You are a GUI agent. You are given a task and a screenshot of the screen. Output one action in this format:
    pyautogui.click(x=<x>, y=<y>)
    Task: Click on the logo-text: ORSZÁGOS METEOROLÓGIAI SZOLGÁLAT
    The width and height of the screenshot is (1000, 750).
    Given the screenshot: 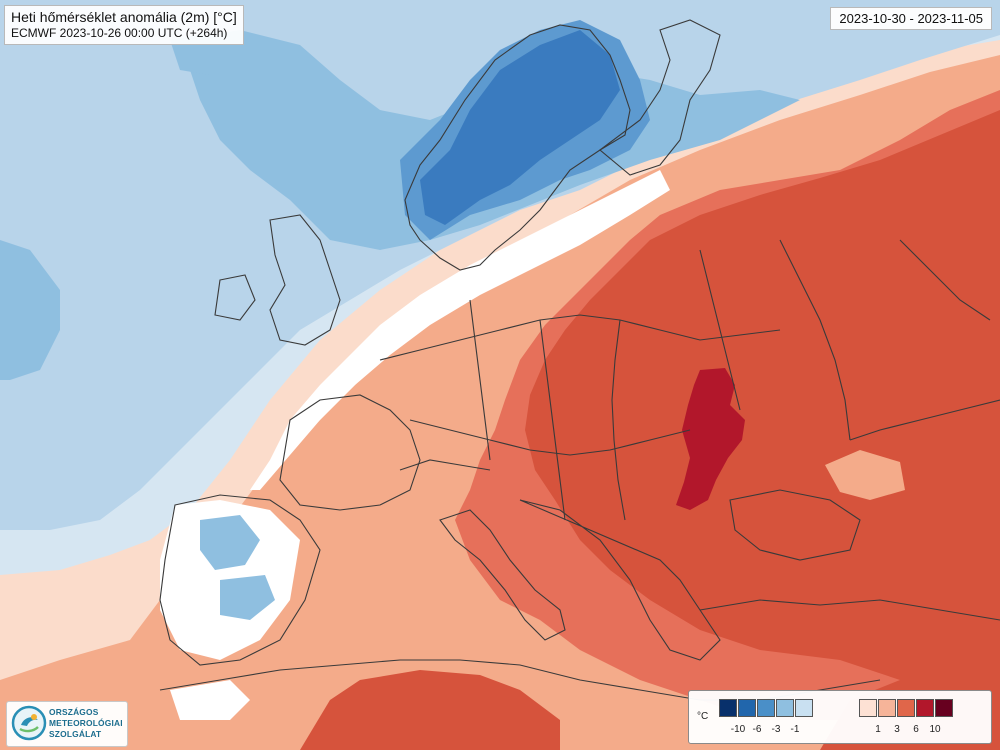 What is the action you would take?
    pyautogui.click(x=88, y=723)
    